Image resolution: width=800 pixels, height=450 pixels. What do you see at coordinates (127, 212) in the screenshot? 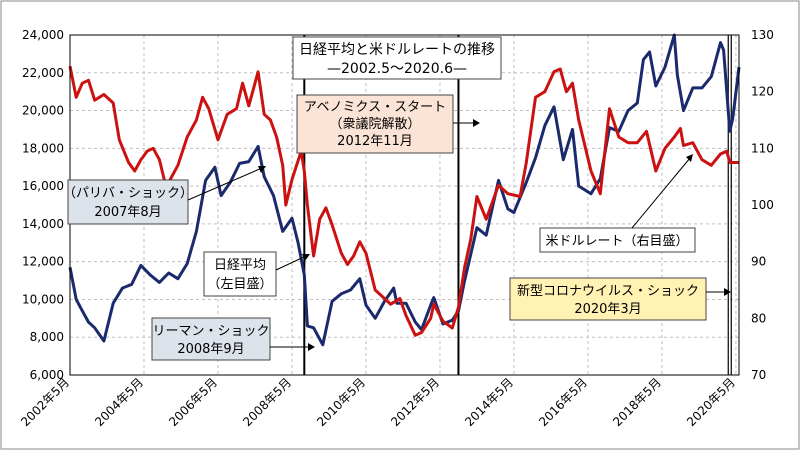
I see `paribas-line-2: 2007年8月` at bounding box center [127, 212].